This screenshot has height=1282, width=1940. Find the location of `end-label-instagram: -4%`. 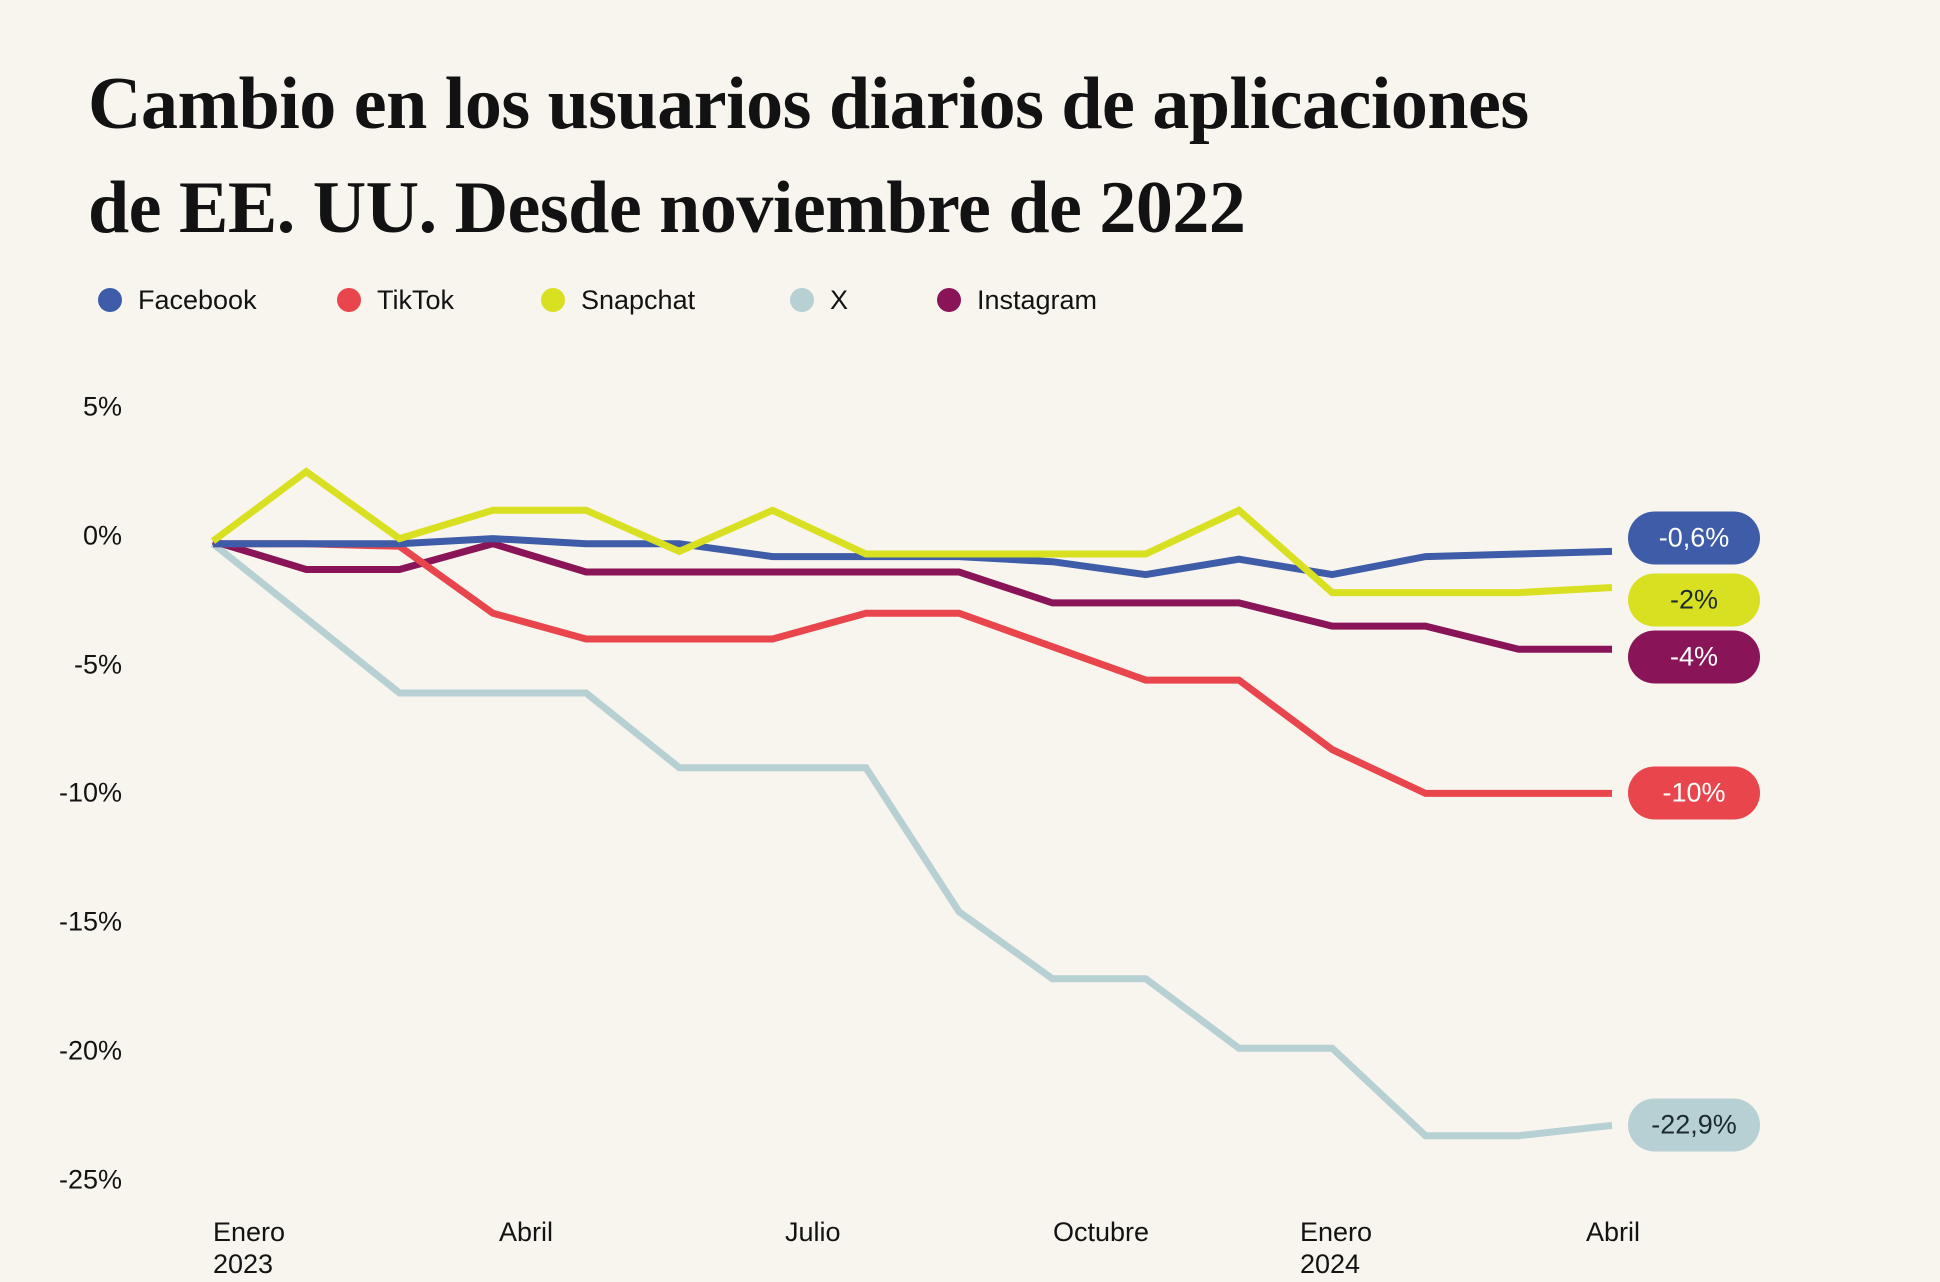

end-label-instagram: -4% is located at coordinates (1694, 657).